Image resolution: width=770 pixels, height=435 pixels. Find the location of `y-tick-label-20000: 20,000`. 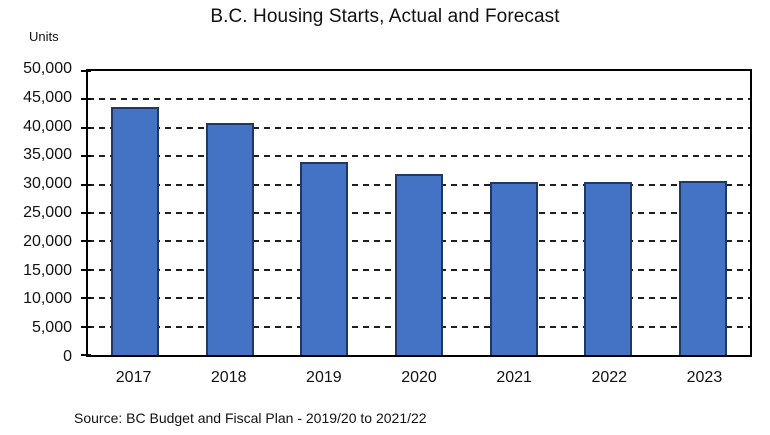

y-tick-label-20000: 20,000 is located at coordinates (47, 241).